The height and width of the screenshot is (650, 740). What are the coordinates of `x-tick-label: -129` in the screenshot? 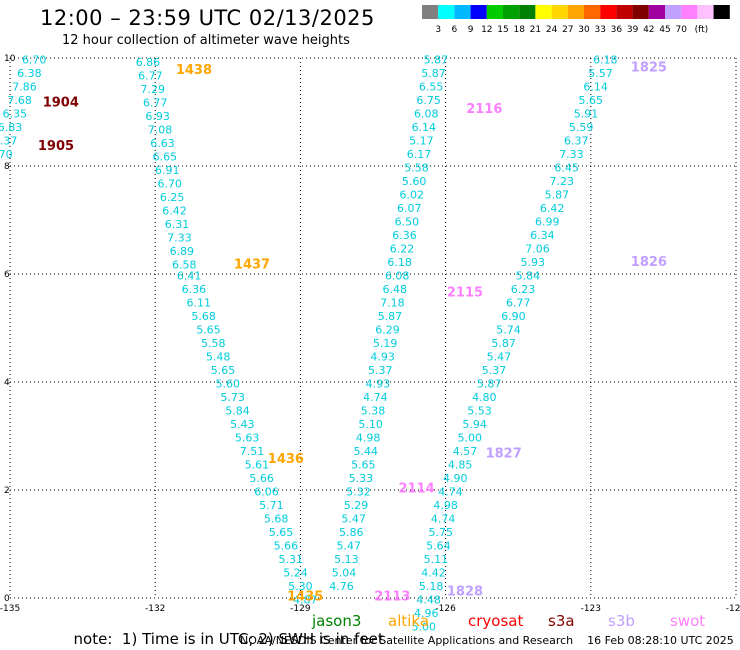 It's located at (300, 609).